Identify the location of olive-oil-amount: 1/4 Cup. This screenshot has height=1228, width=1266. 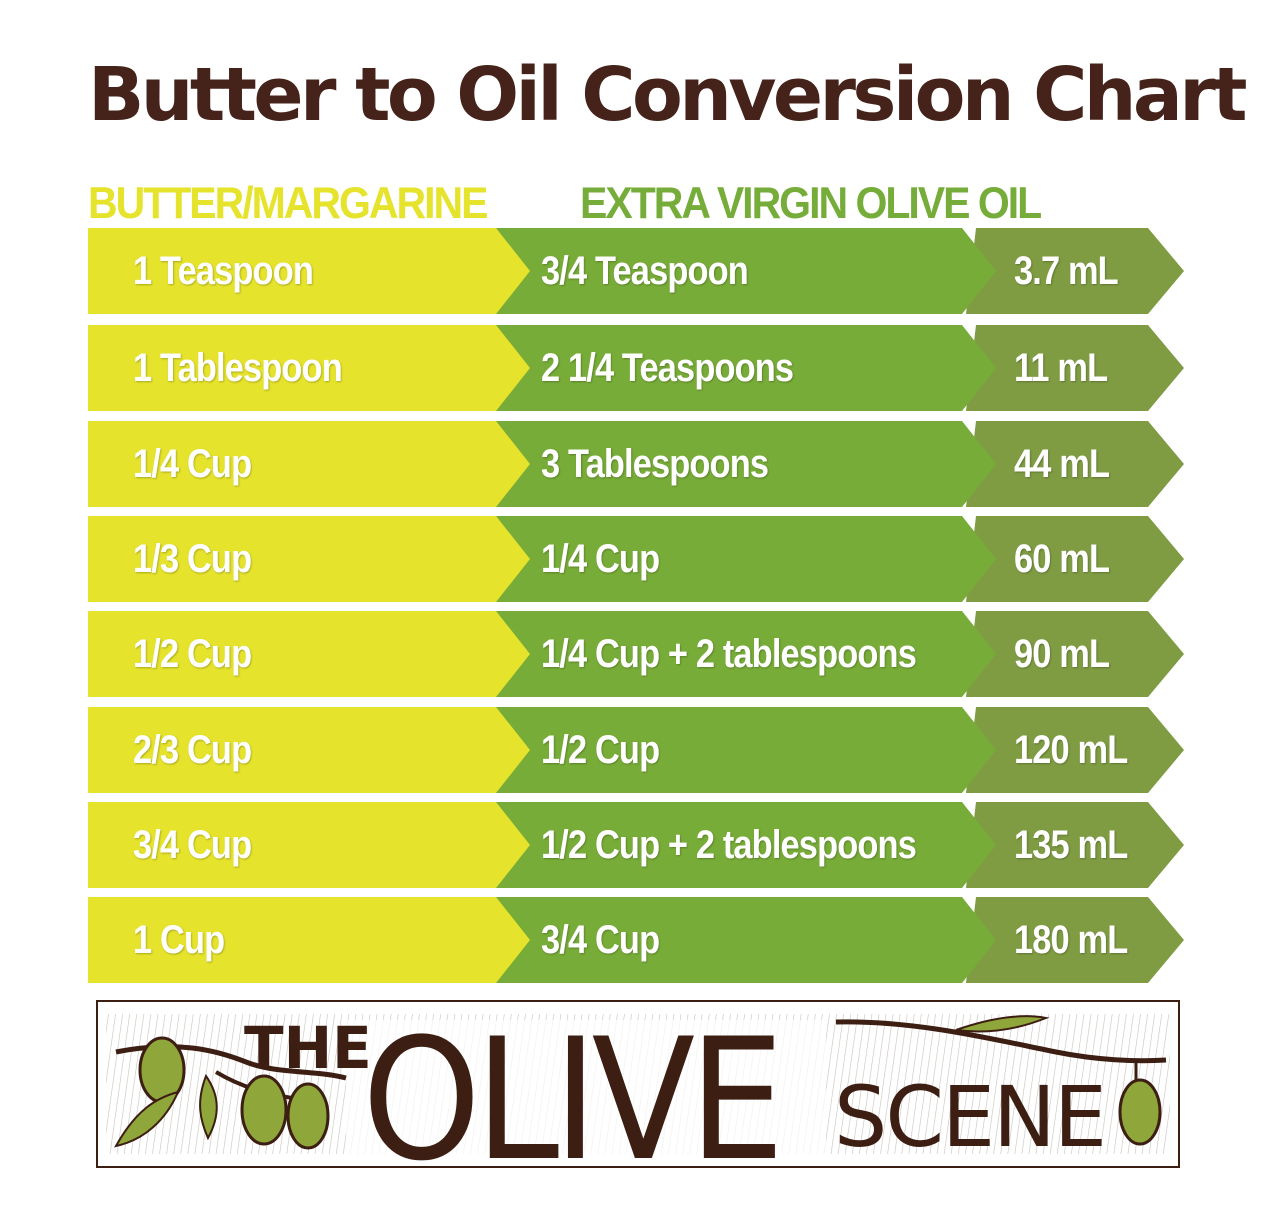
(600, 559).